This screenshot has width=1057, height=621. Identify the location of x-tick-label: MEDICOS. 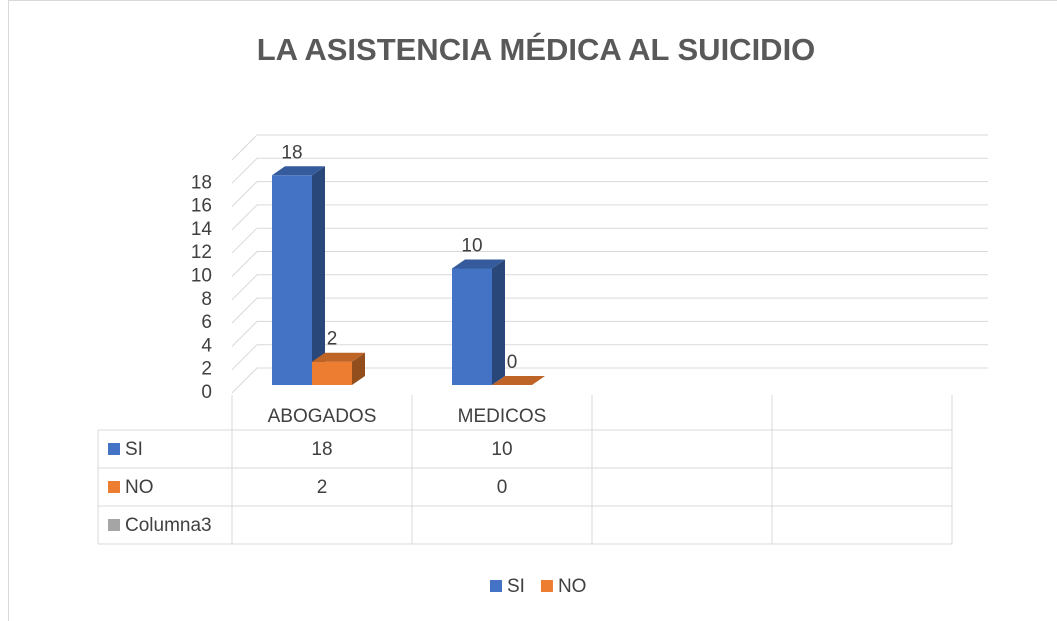
(502, 416).